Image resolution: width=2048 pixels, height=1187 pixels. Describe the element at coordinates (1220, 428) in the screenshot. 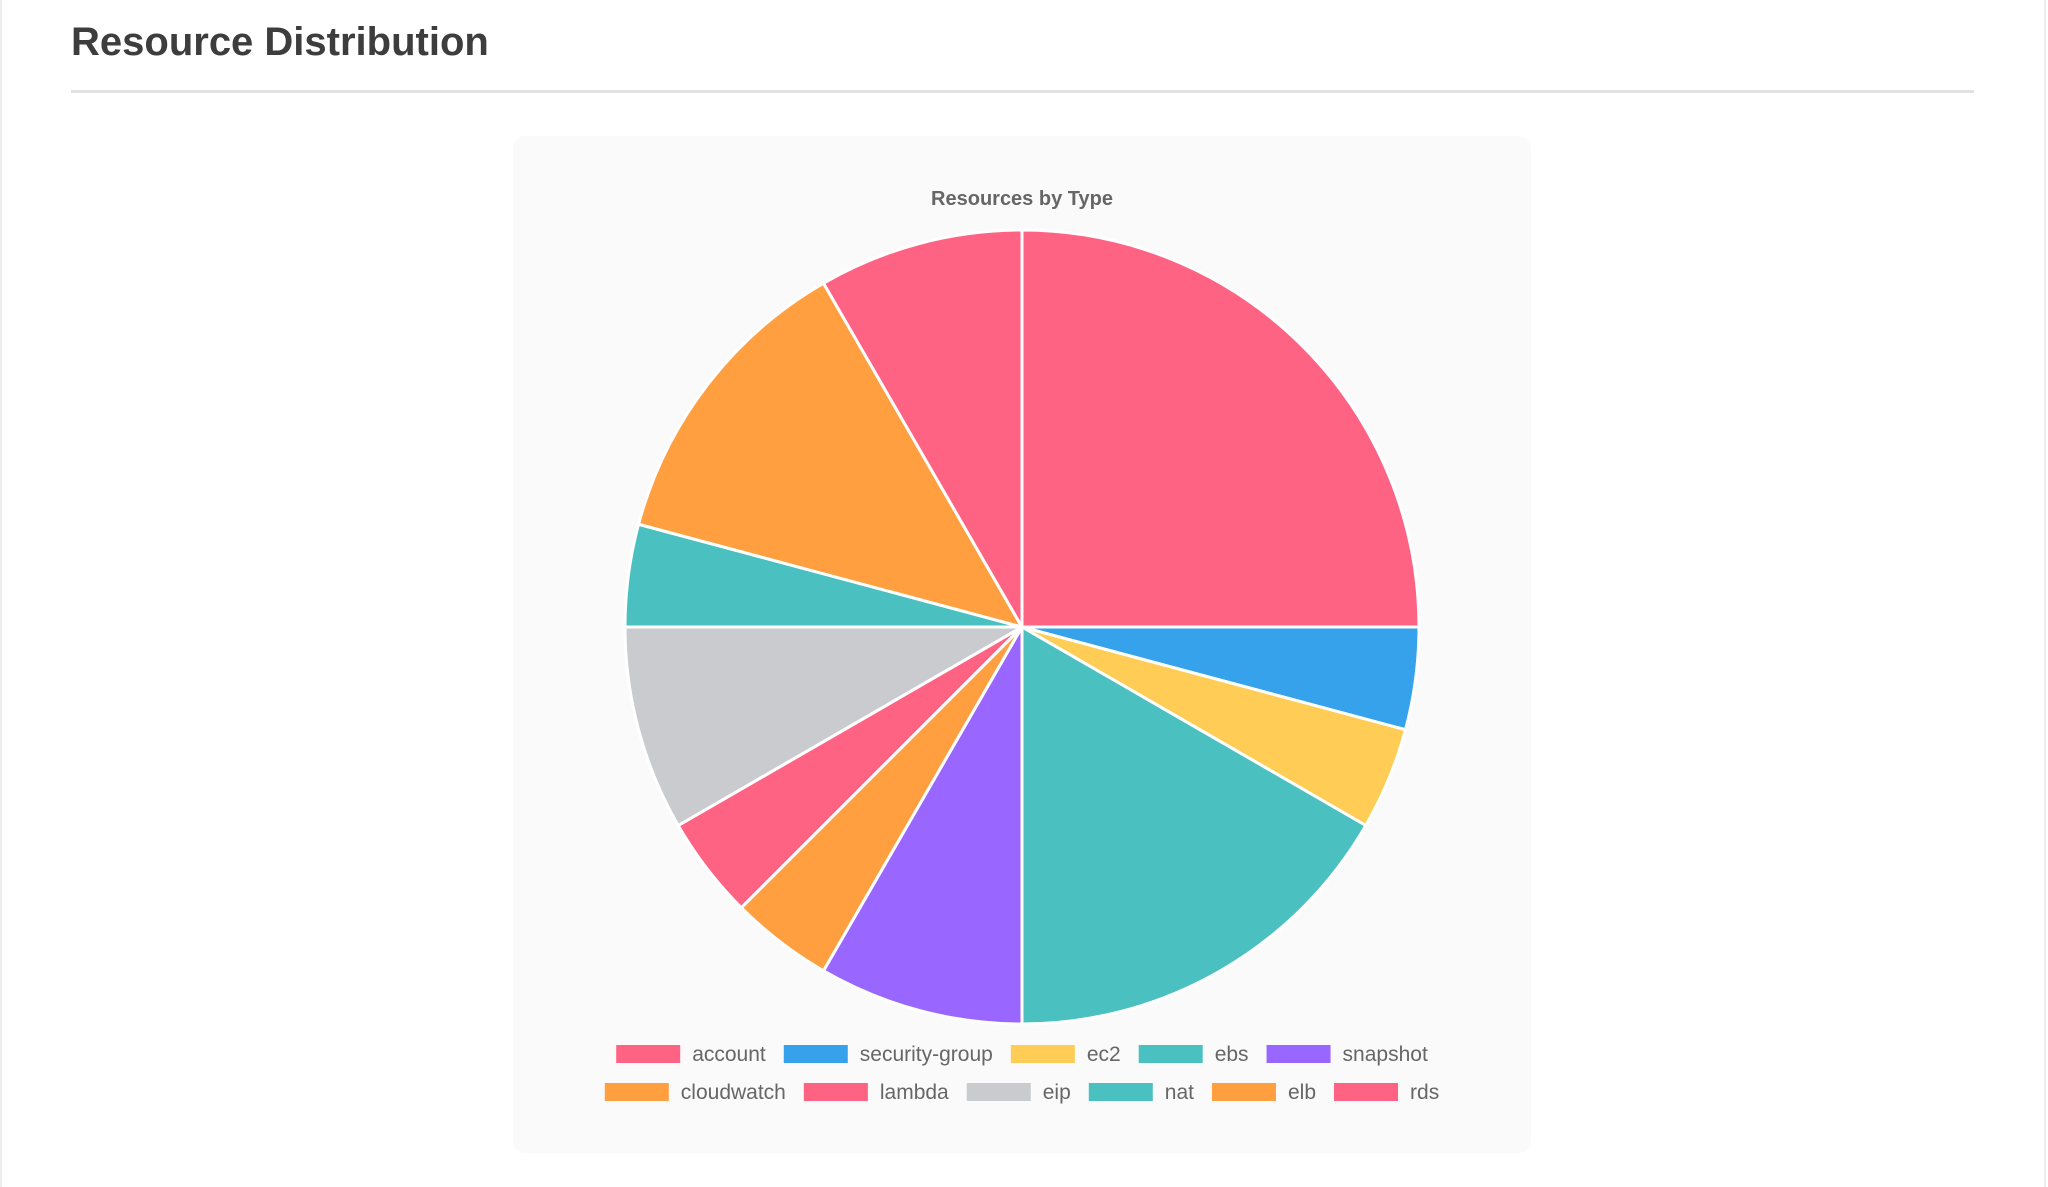

I see `pie-slice-account` at that location.